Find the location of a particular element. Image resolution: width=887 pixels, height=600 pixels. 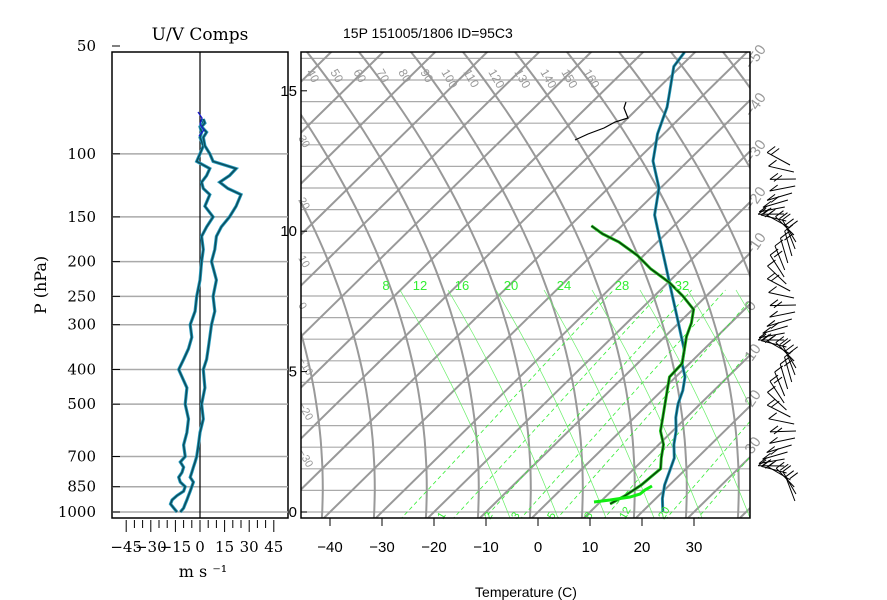

speed-tick-label: 0 is located at coordinates (200, 547).